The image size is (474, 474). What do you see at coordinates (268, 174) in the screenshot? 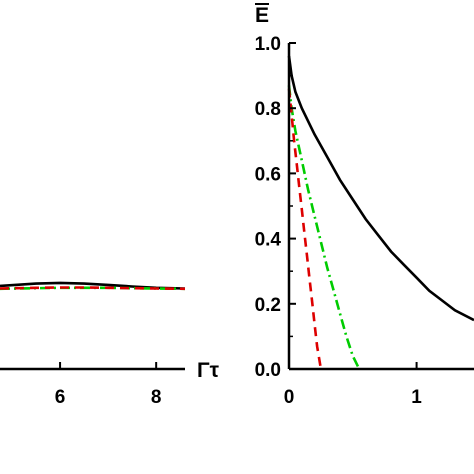
I see `right-y-tick-label: 0.6` at bounding box center [268, 174].